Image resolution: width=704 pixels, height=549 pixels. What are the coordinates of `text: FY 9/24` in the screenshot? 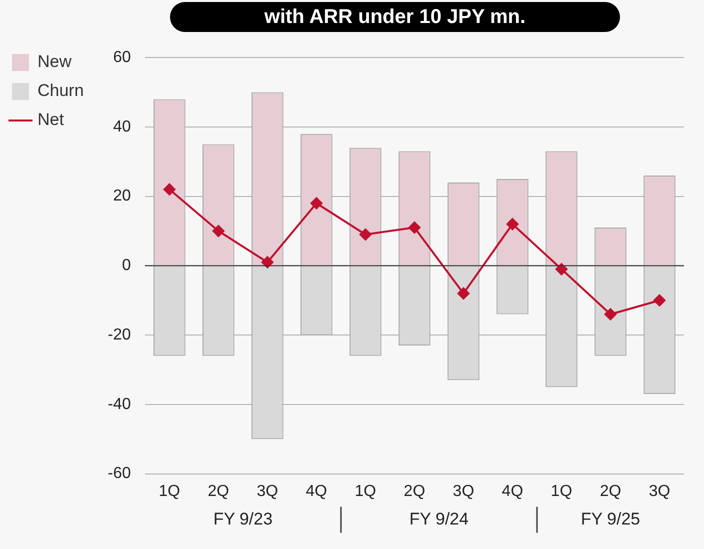 It's located at (439, 518).